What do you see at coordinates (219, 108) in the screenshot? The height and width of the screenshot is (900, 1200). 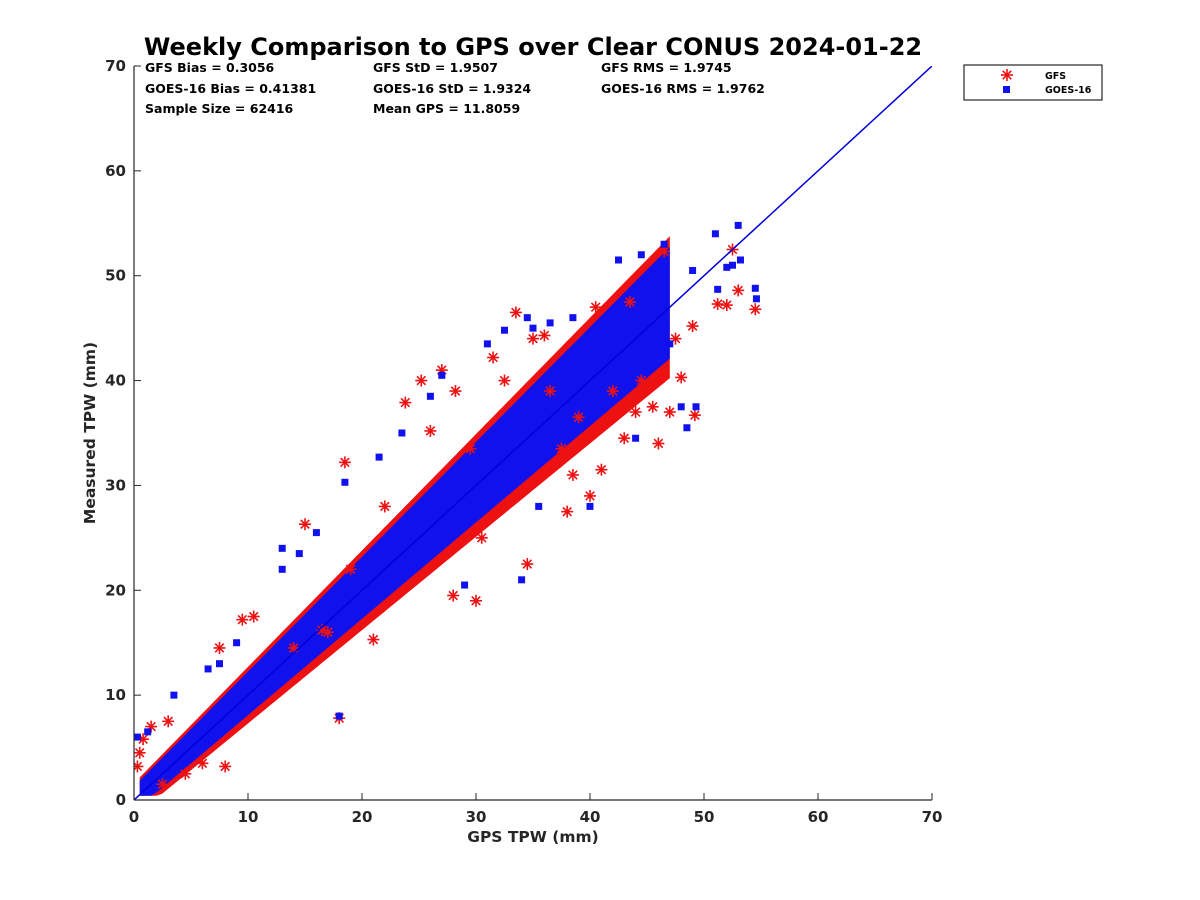 I see `stat-text: Sample Size = 62416` at bounding box center [219, 108].